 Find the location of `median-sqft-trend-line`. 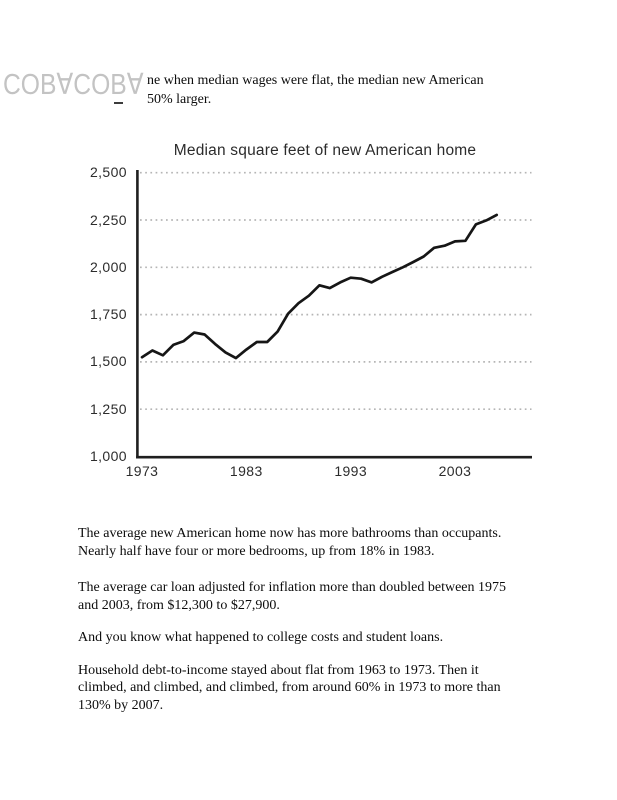

median-sqft-trend-line is located at coordinates (319, 286).